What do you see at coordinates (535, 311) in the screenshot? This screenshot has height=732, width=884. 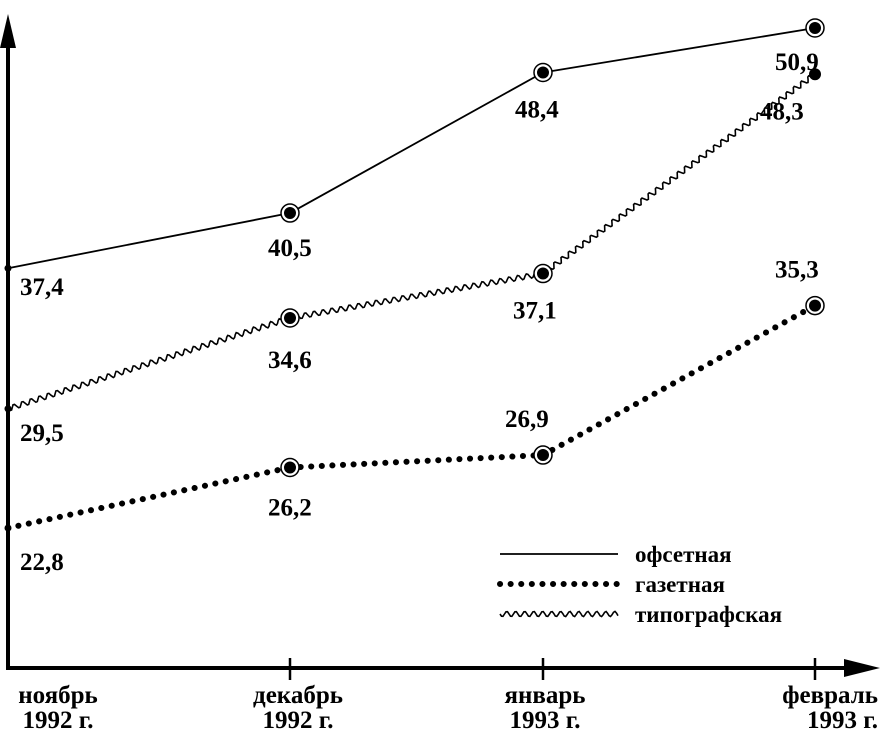 I see `data-label: 37,1` at bounding box center [535, 311].